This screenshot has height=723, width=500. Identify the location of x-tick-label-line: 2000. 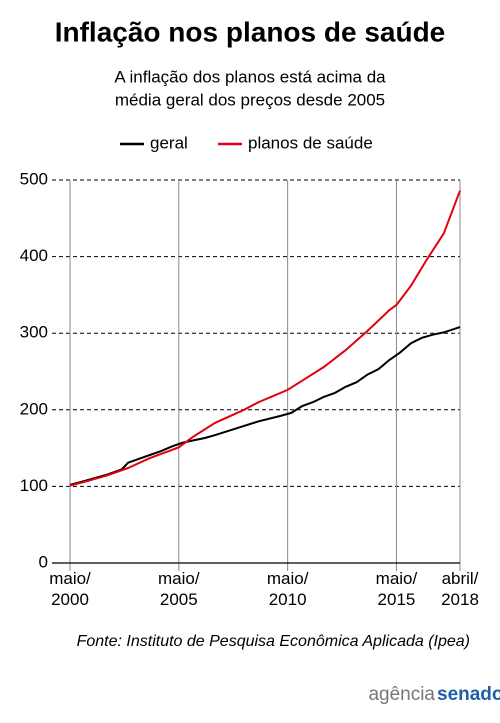
(70, 599).